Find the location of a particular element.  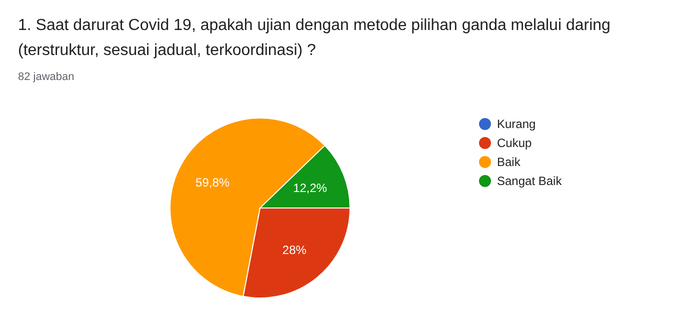

text: 82 jawaban is located at coordinates (46, 77).